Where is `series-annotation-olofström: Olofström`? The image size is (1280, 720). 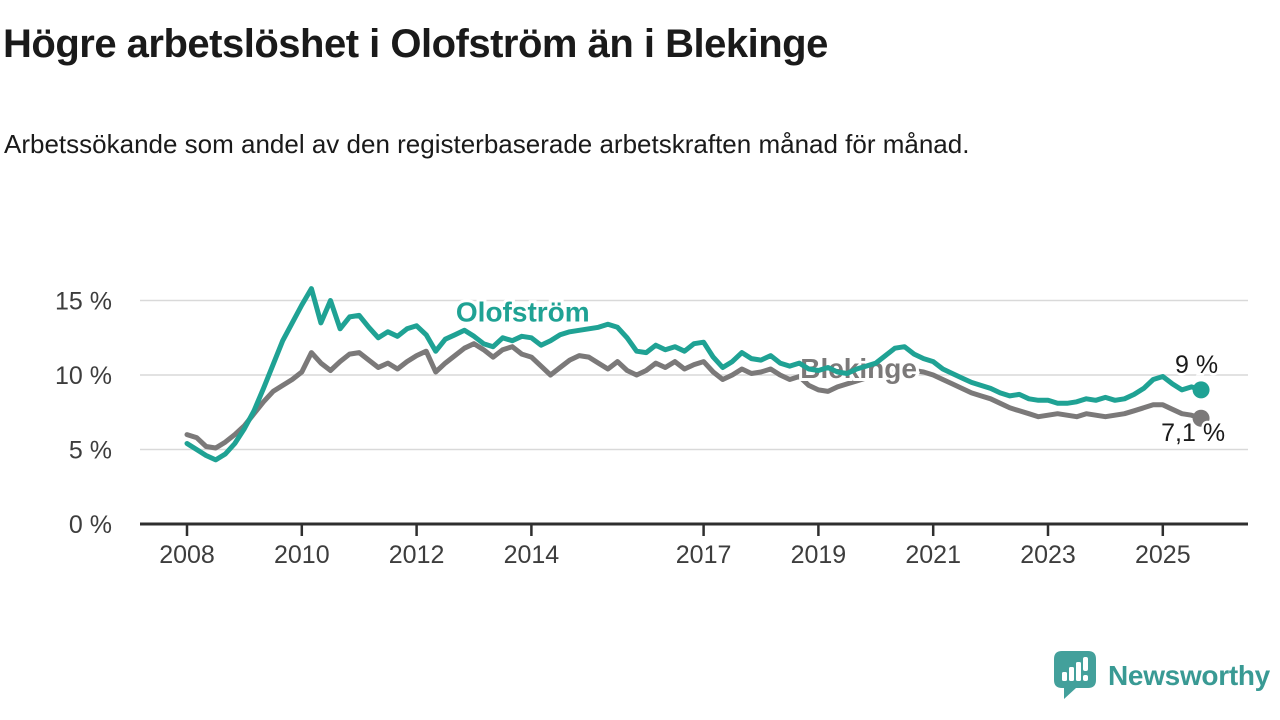 series-annotation-olofström: Olofström is located at coordinates (523, 311).